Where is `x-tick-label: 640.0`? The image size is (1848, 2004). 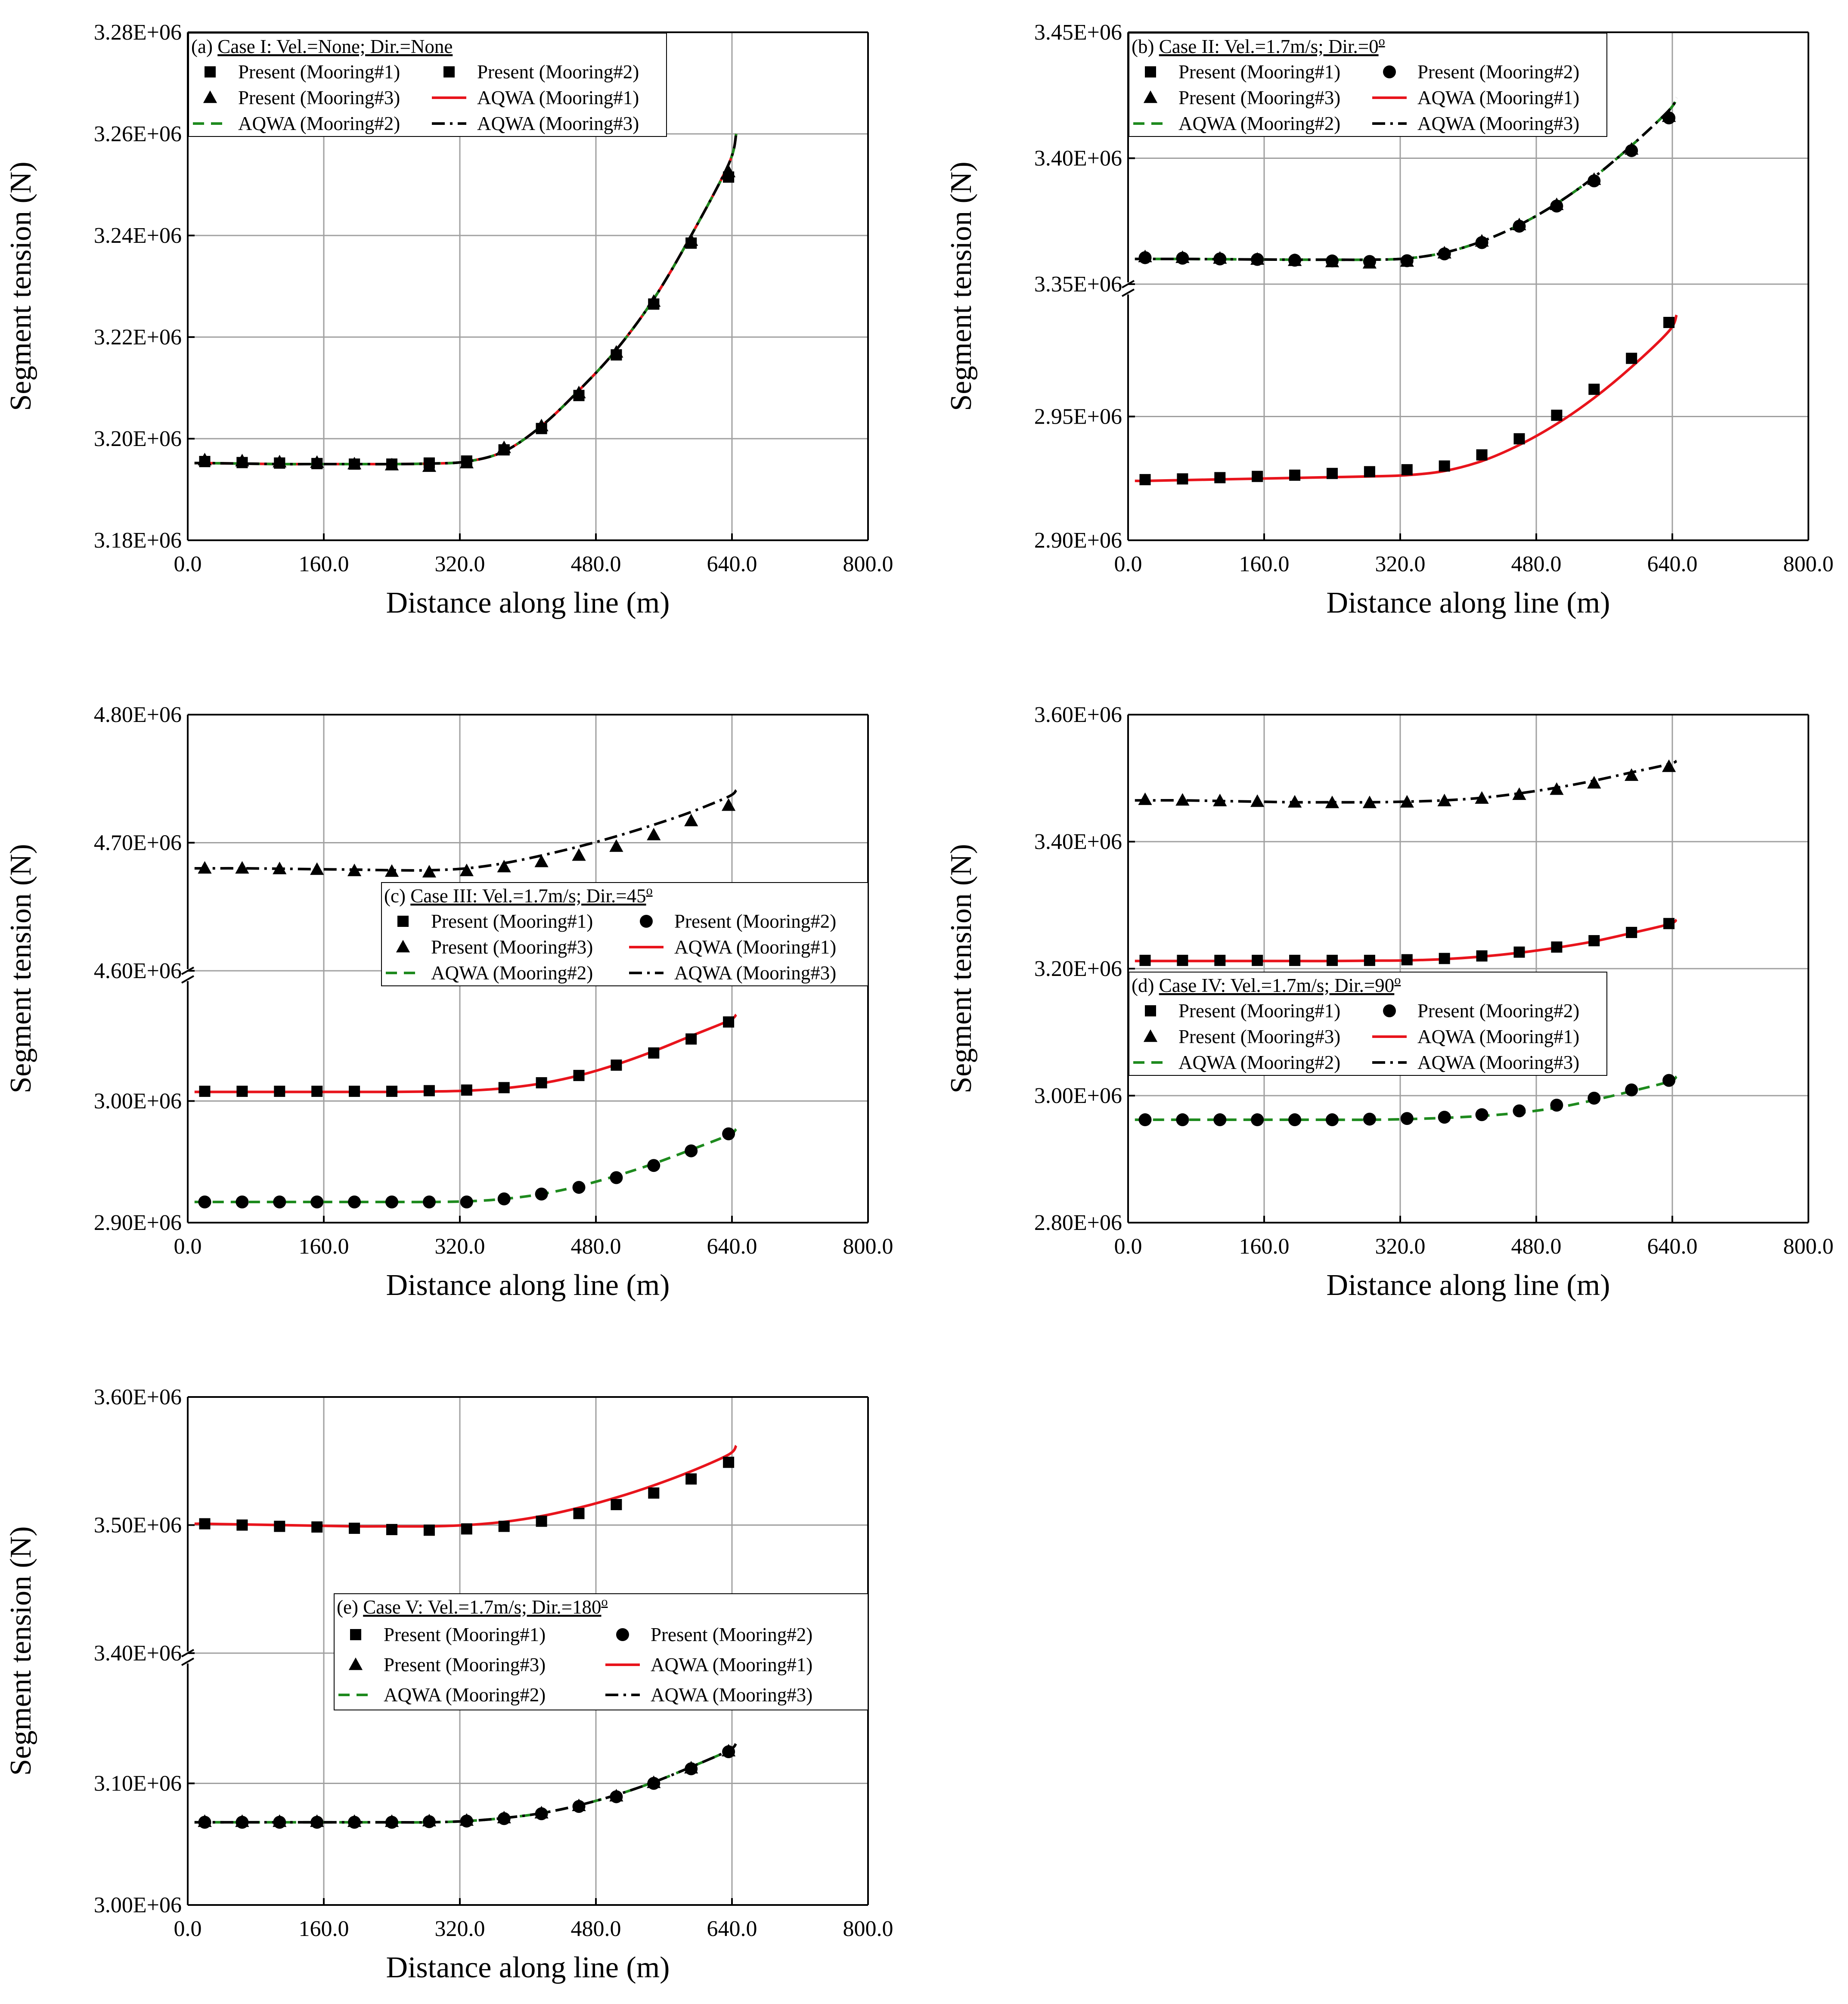
x-tick-label: 640.0 is located at coordinates (732, 1929).